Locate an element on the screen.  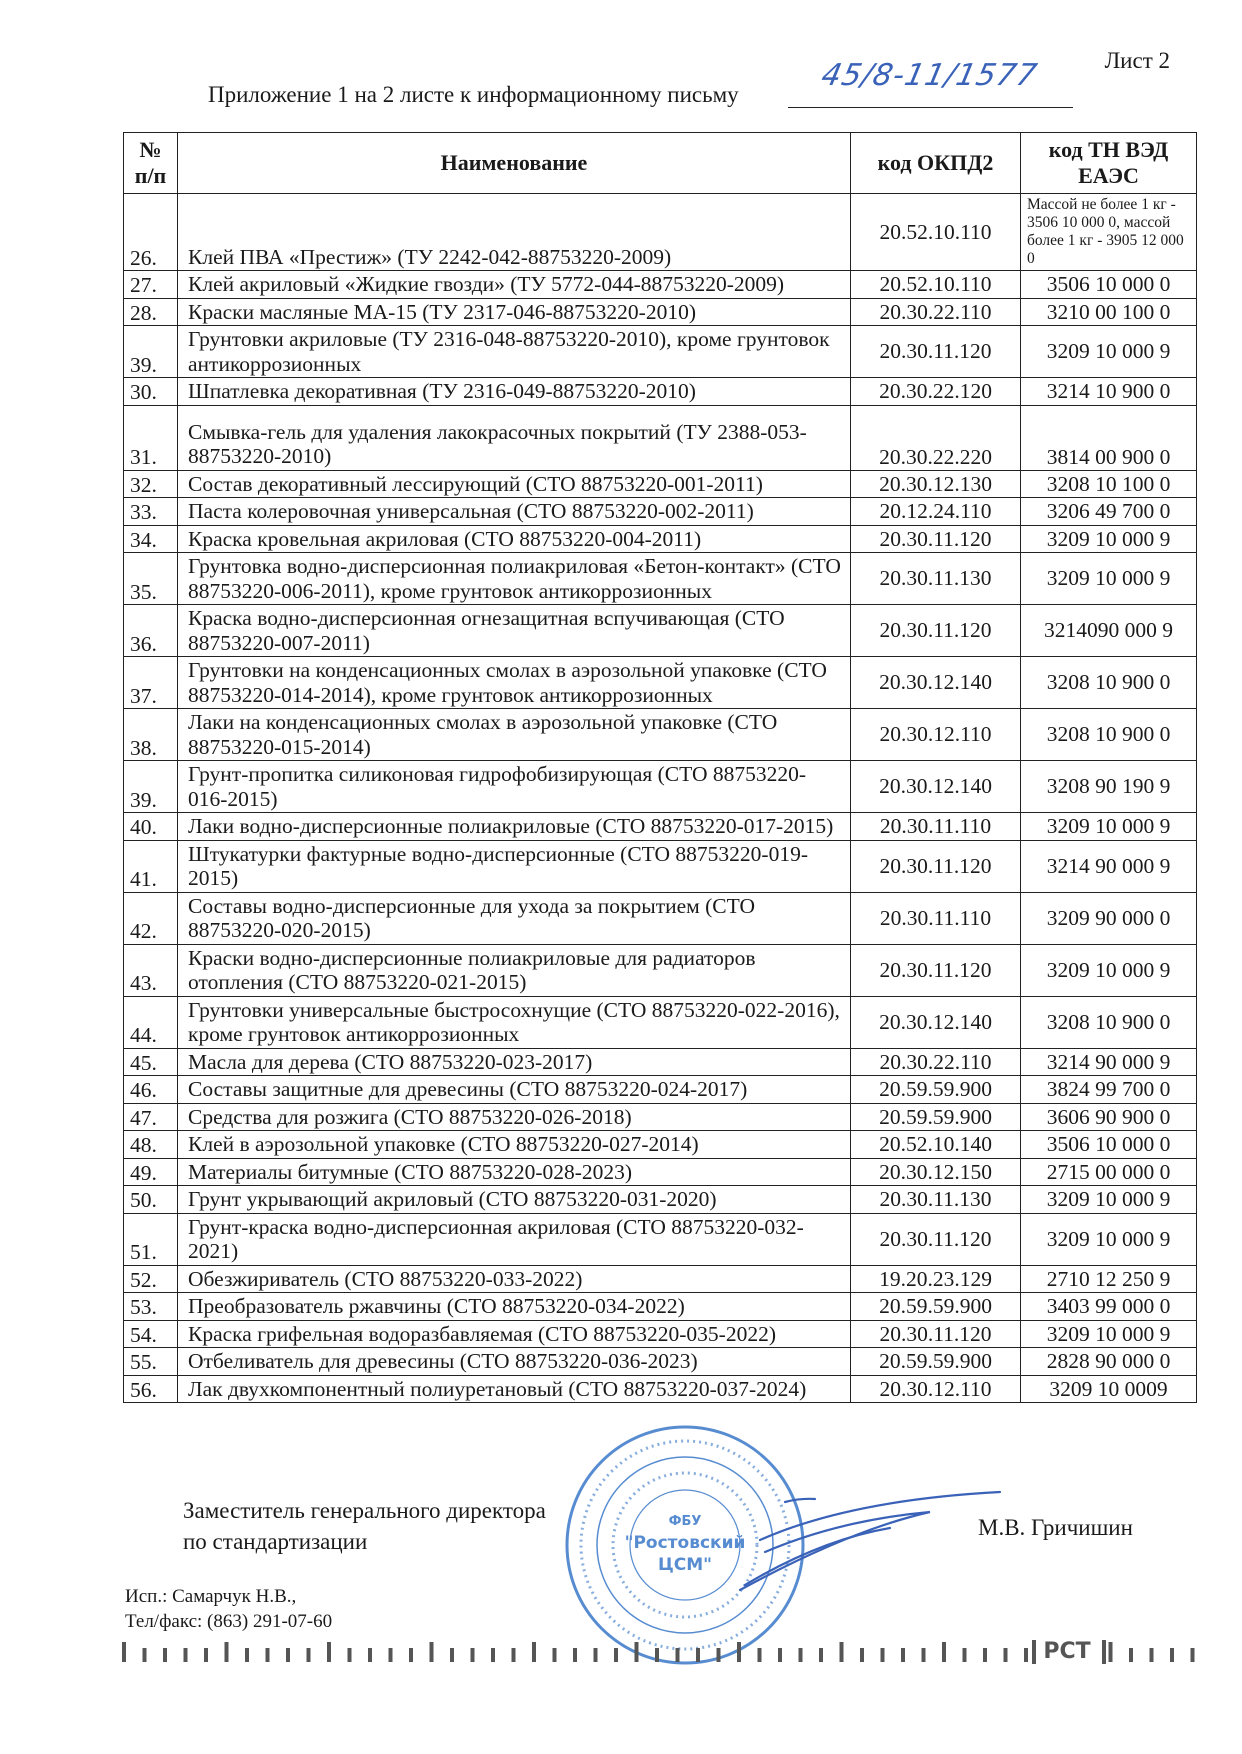
svg-text: ФБУ is located at coordinates (685, 1521).